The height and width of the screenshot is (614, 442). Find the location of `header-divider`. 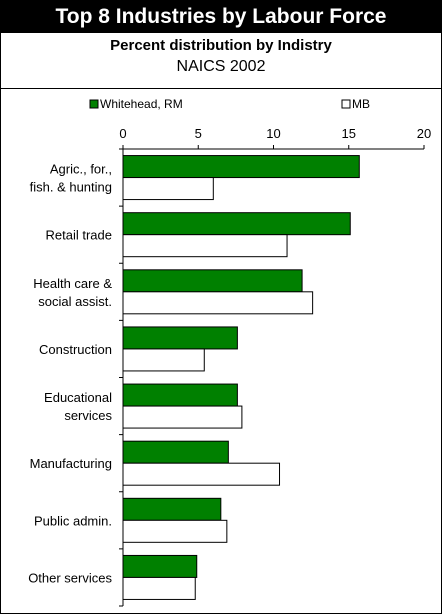

header-divider is located at coordinates (221, 88).